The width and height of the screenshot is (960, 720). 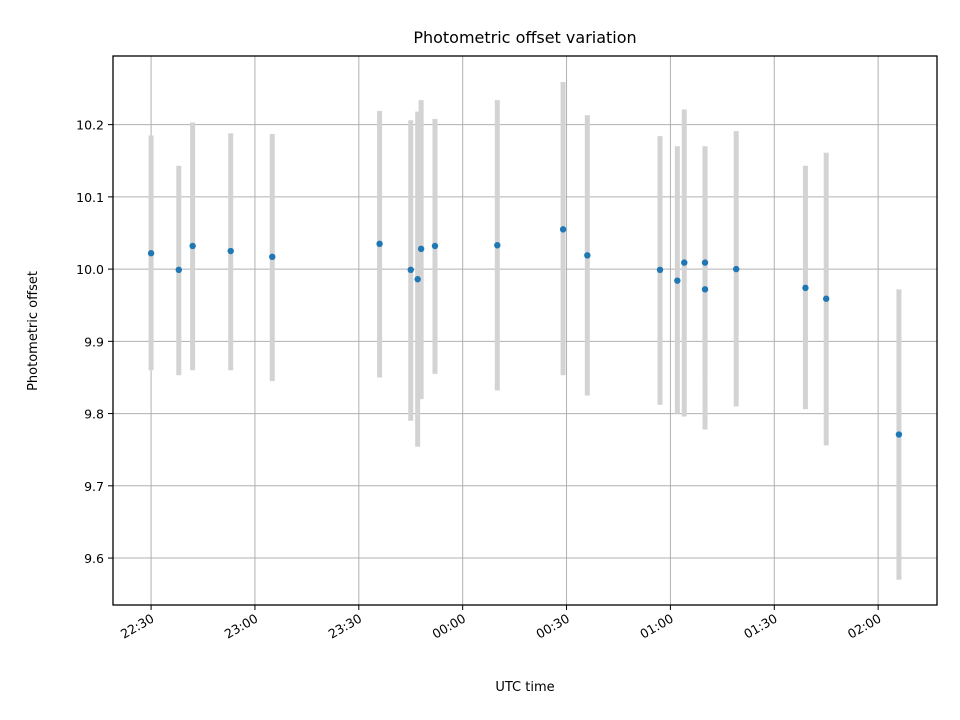 I want to click on y-tick-label: 9.8, so click(x=94, y=414).